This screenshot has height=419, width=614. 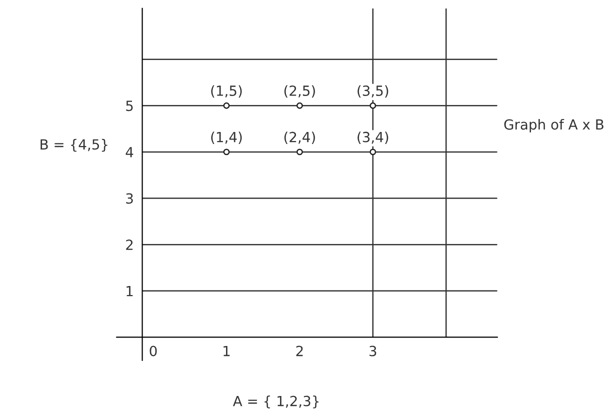 I want to click on y-axis-title: B = {4,5}, so click(x=74, y=145).